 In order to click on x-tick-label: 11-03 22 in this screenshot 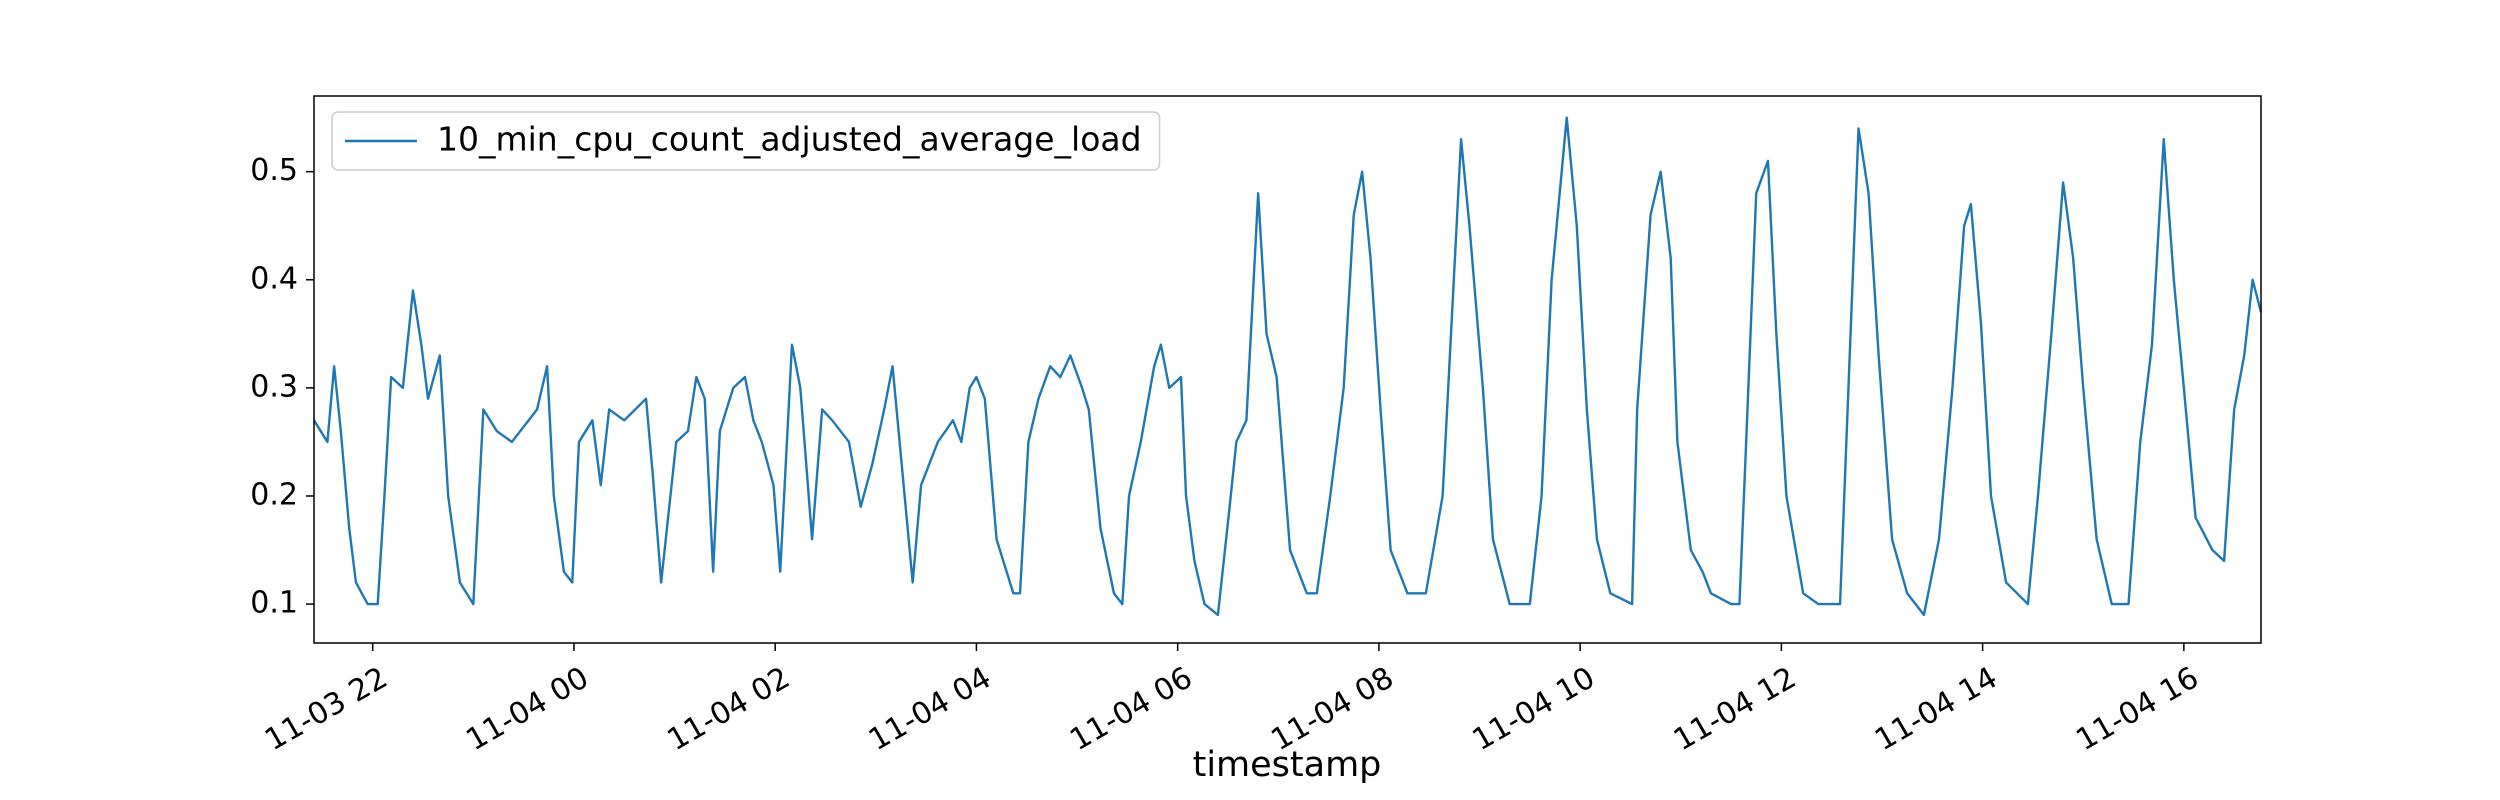, I will do `click(326, 709)`.